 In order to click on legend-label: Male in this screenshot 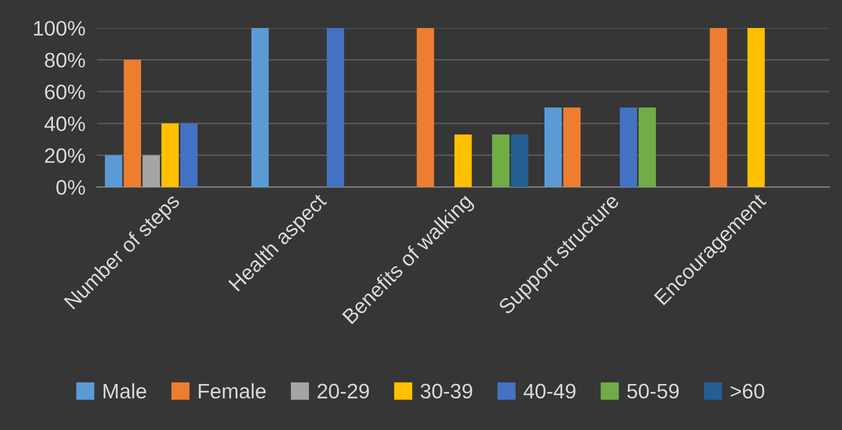, I will do `click(125, 391)`.